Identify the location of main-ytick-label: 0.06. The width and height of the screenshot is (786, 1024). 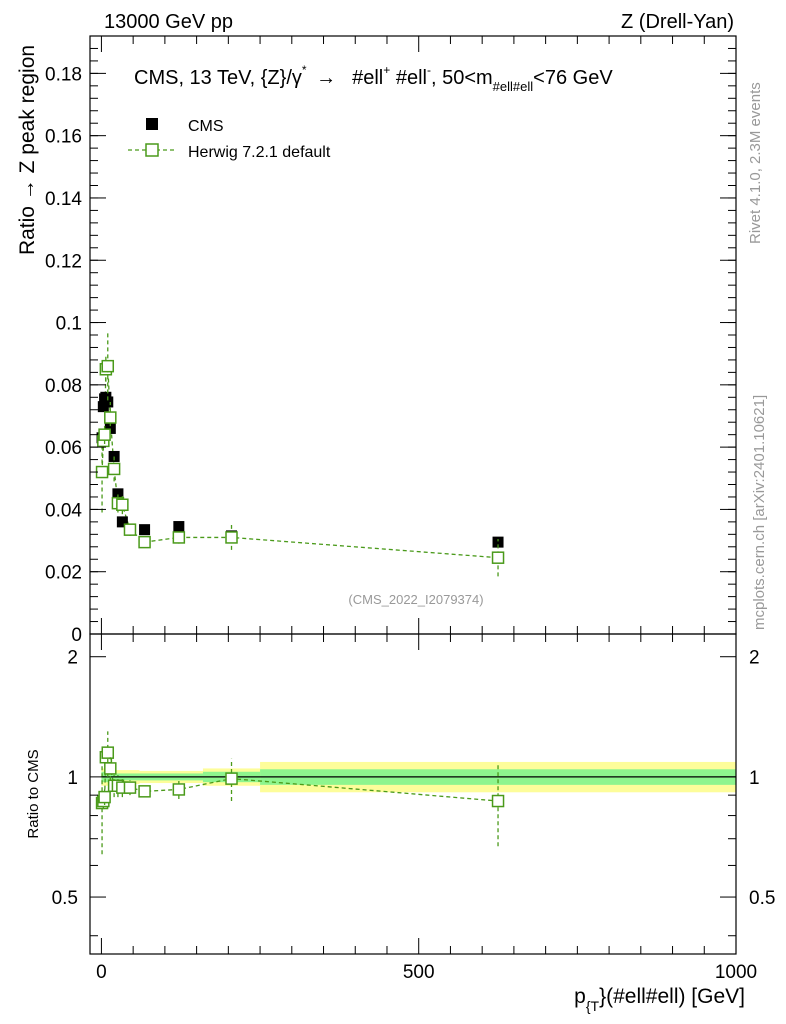
(63, 448).